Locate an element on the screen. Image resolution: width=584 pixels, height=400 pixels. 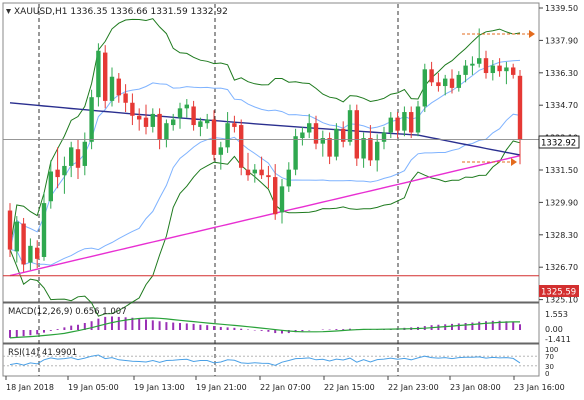
price-axis-label: 1339.50 is located at coordinates (561, 8).